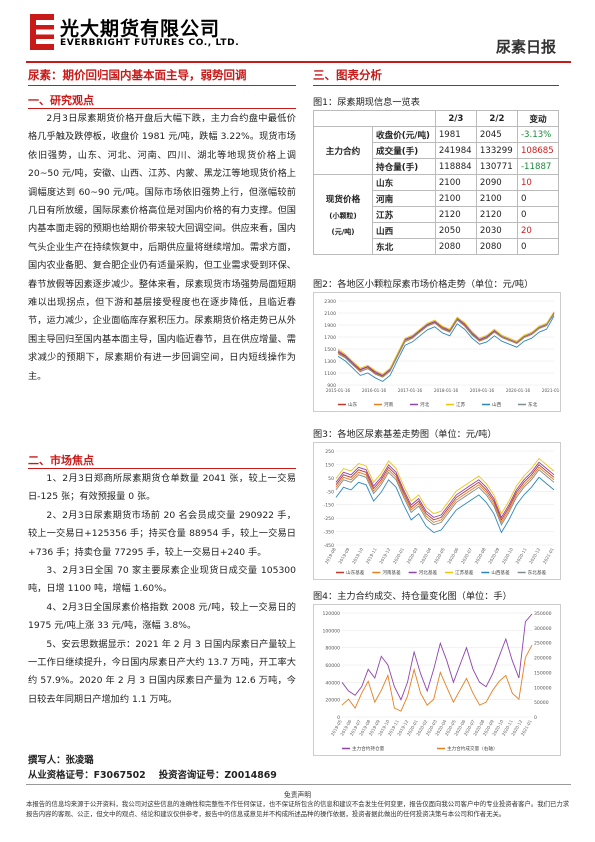  What do you see at coordinates (518, 390) in the screenshot?
I see `x-tick-label: 2020-01-16` at bounding box center [518, 390].